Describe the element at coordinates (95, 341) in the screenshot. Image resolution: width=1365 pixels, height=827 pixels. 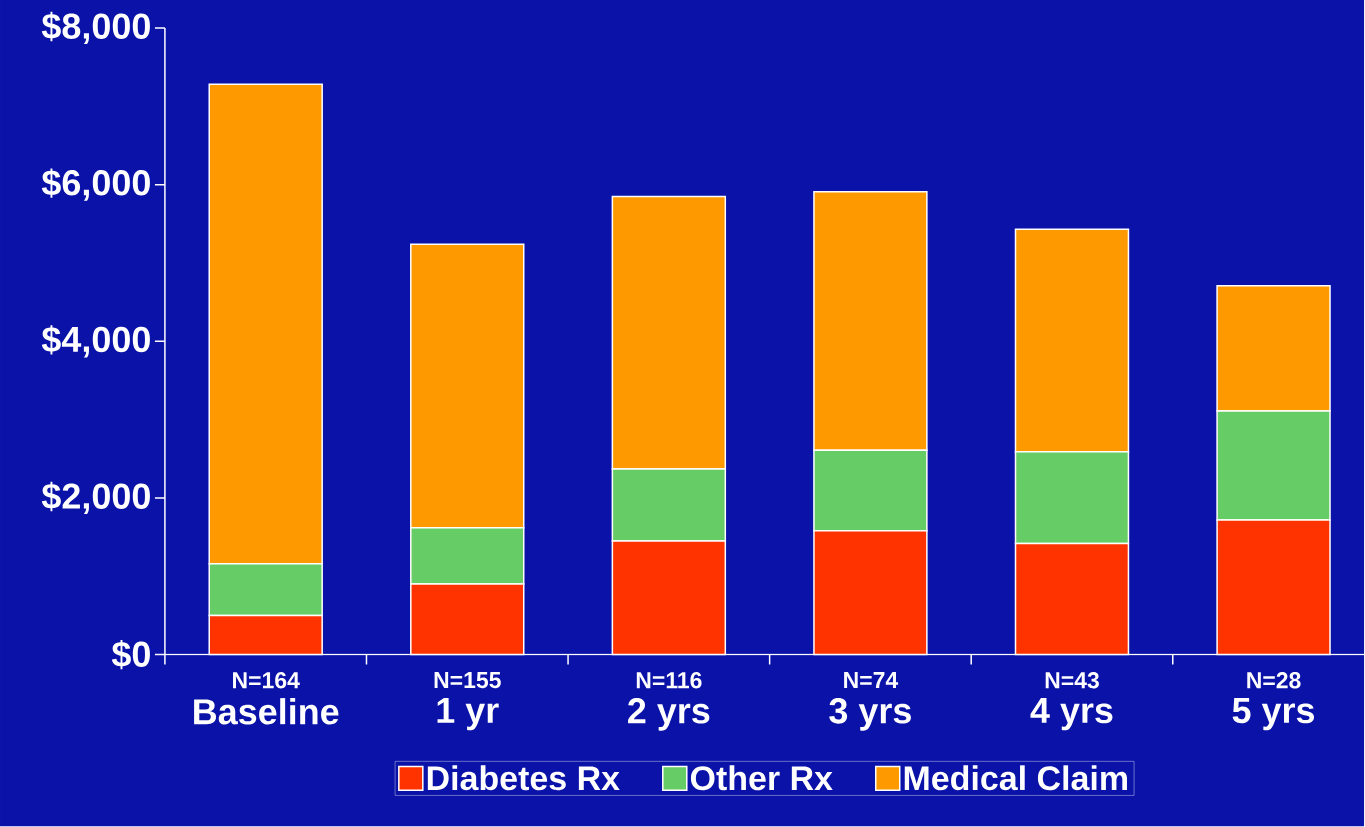
I see `y-tick-label: $4,000` at that location.